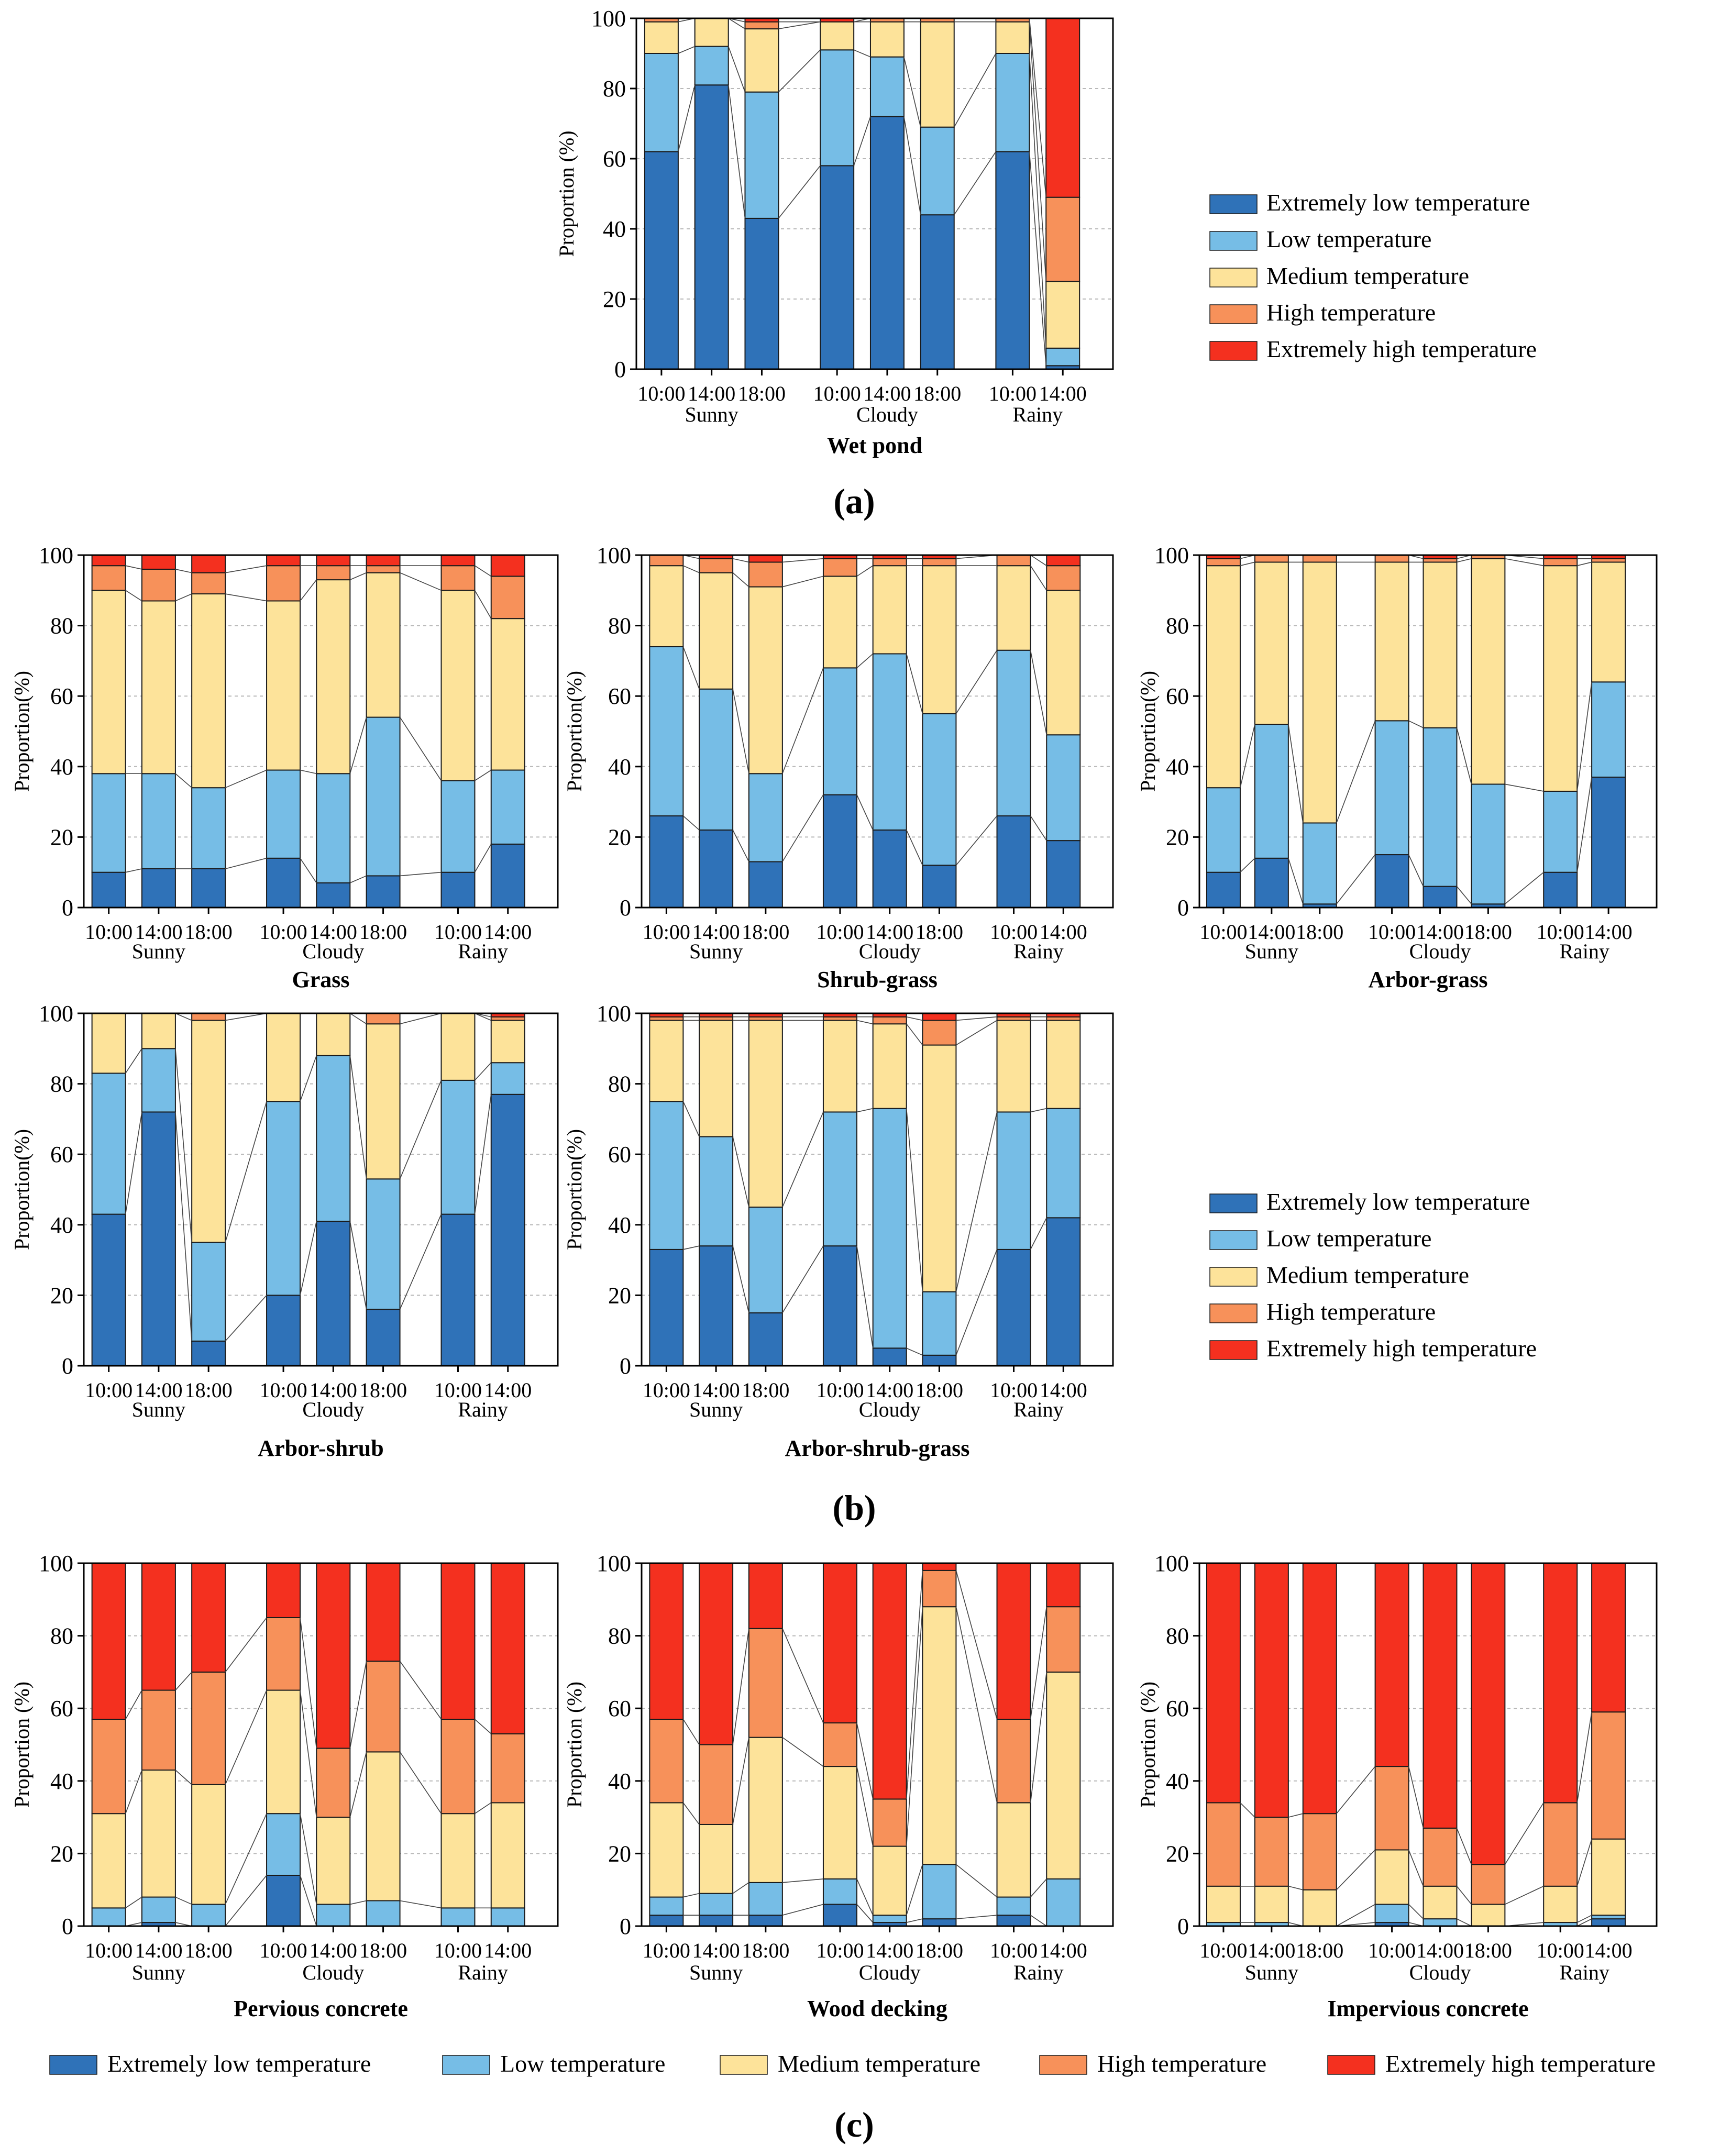 Image resolution: width=1709 pixels, height=2156 pixels. What do you see at coordinates (1351, 312) in the screenshot?
I see `legend-label: High temperature` at bounding box center [1351, 312].